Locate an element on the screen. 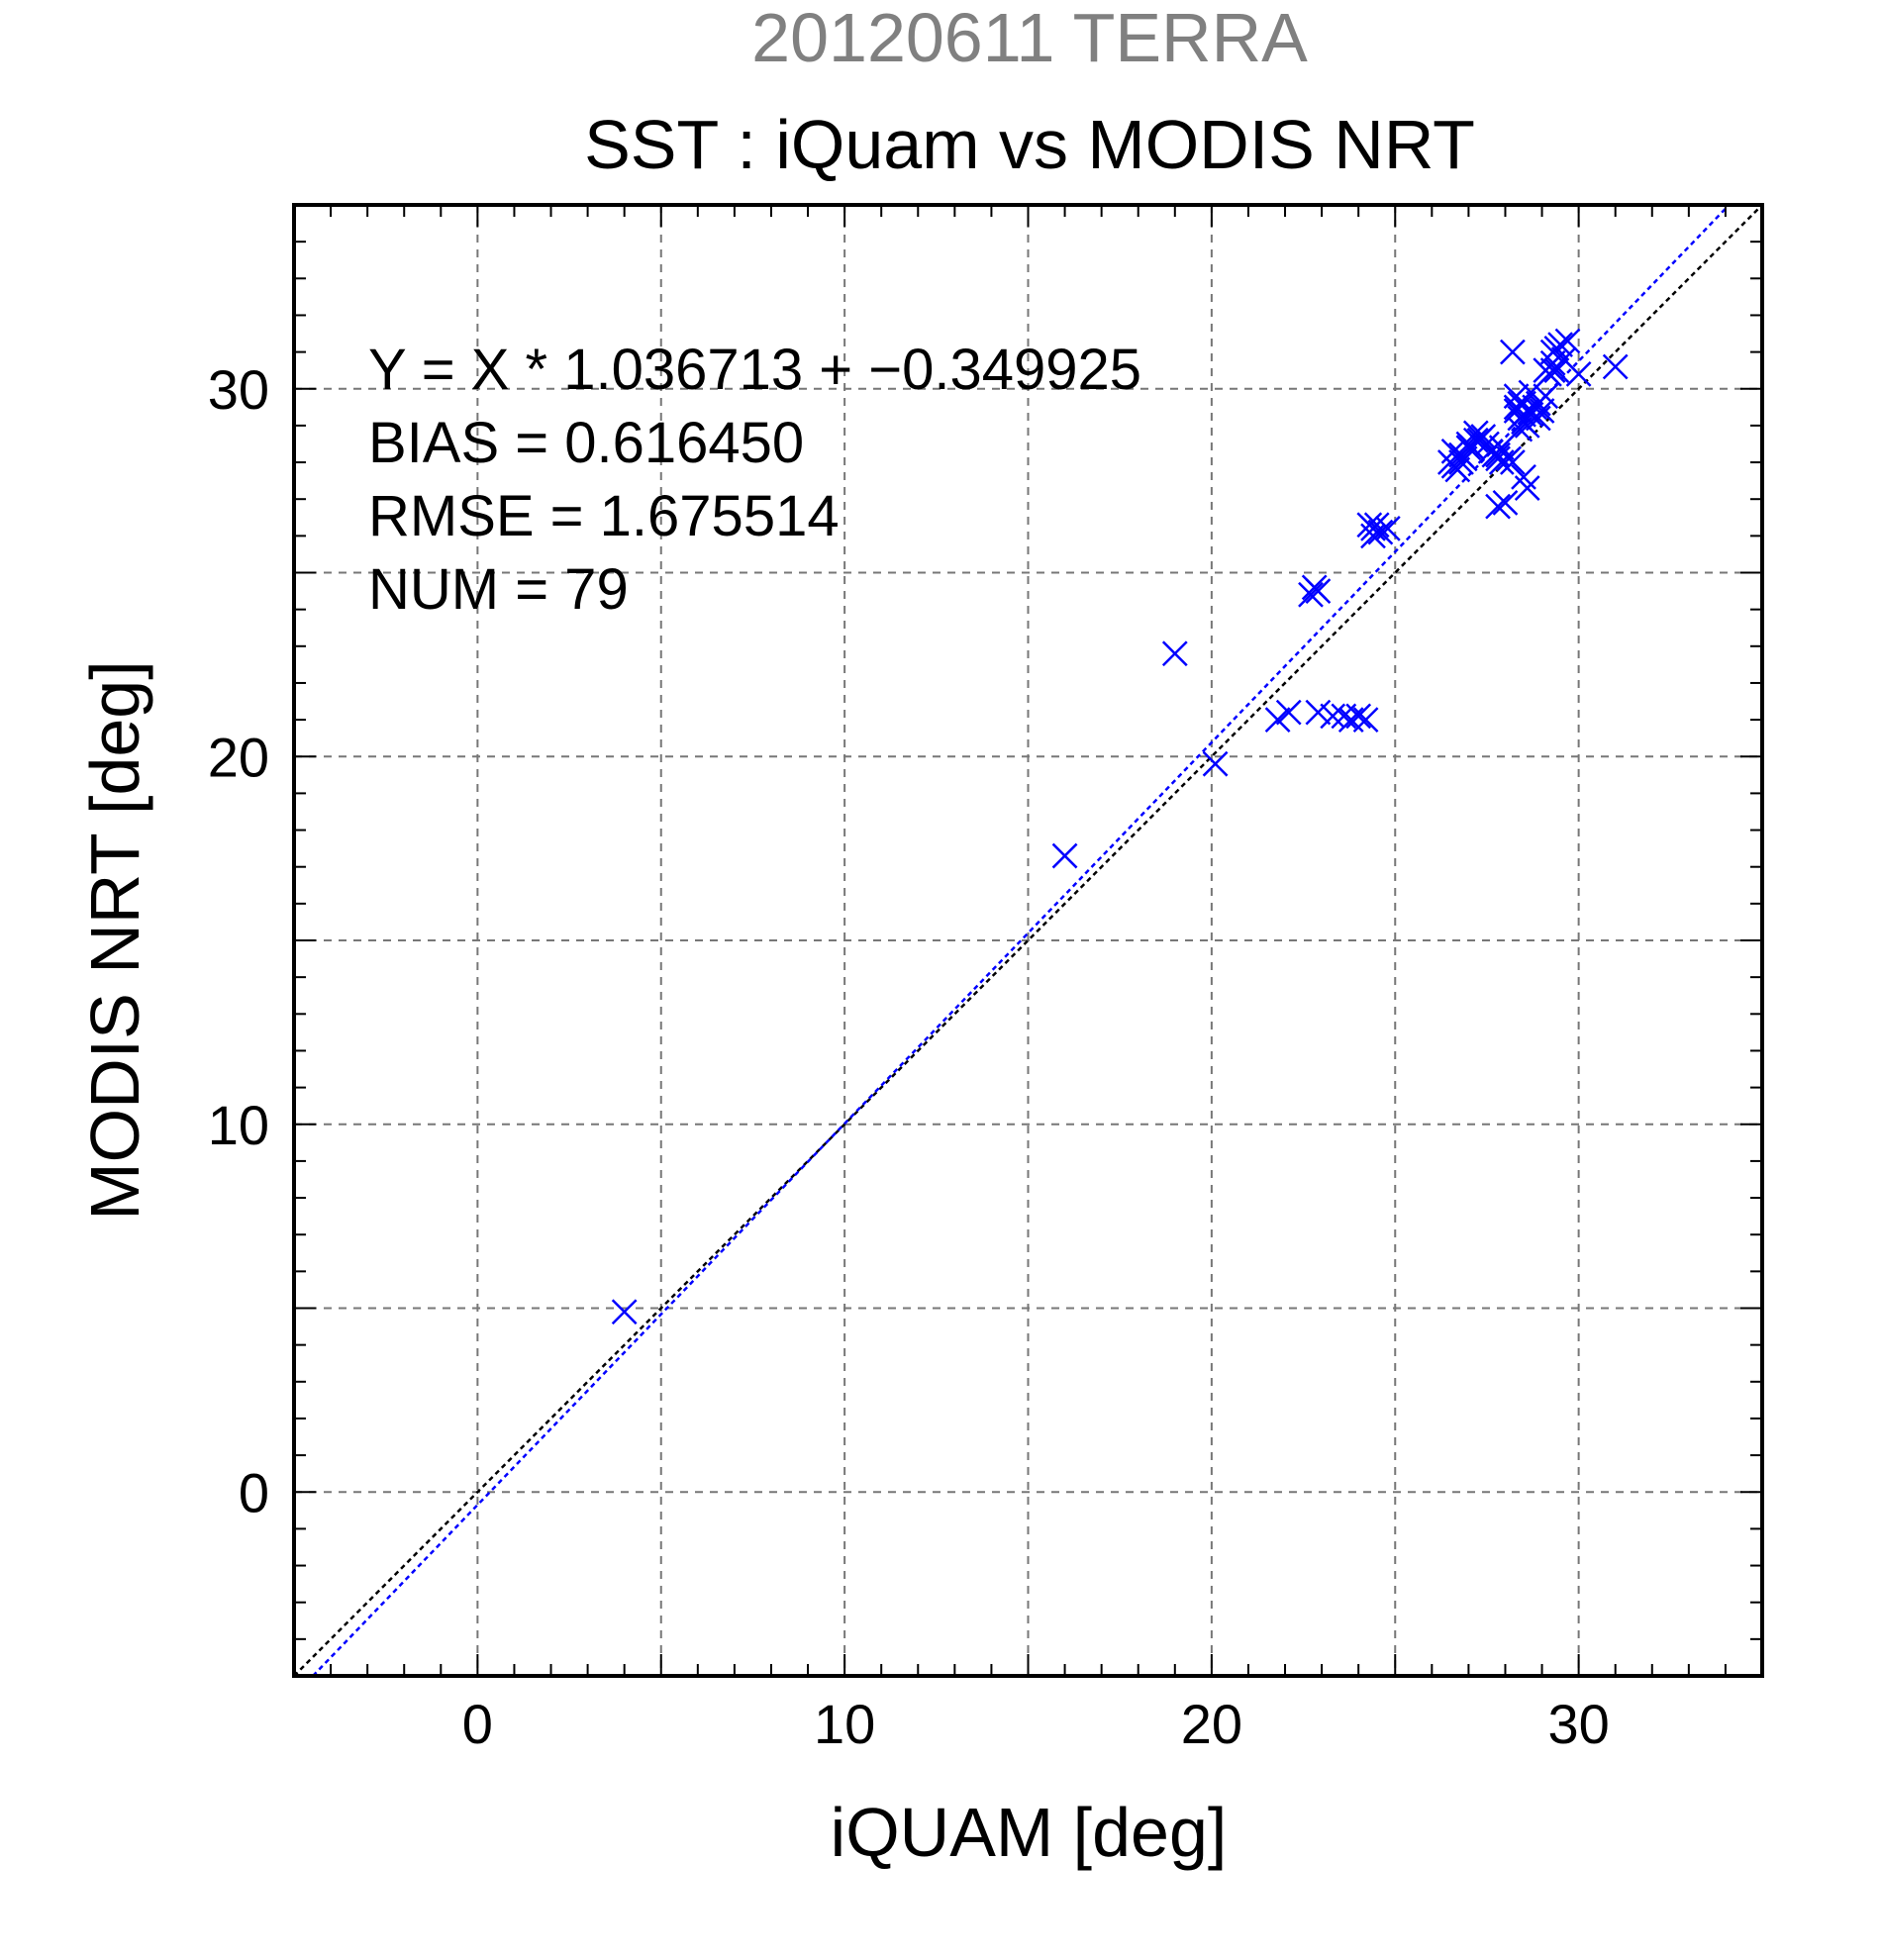 The width and height of the screenshot is (1881, 1960). fit-equation: Y = X * 1.036713 + −0.349925 is located at coordinates (754, 370).